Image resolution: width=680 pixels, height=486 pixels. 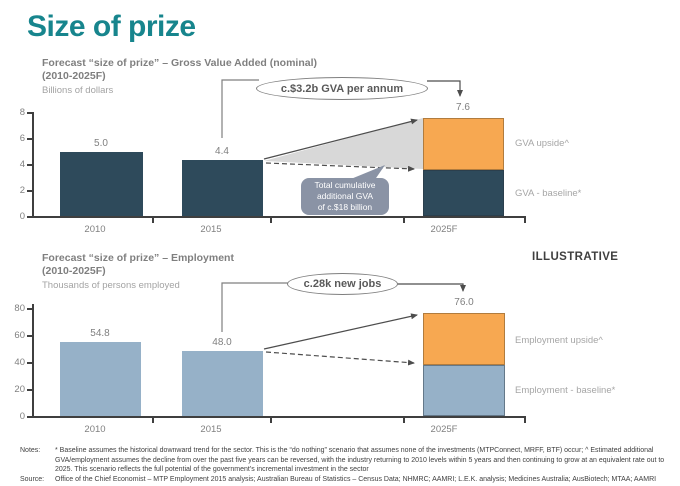 What do you see at coordinates (444, 429) in the screenshot?
I see `employment-xlabel-2025f: 2025F` at bounding box center [444, 429].